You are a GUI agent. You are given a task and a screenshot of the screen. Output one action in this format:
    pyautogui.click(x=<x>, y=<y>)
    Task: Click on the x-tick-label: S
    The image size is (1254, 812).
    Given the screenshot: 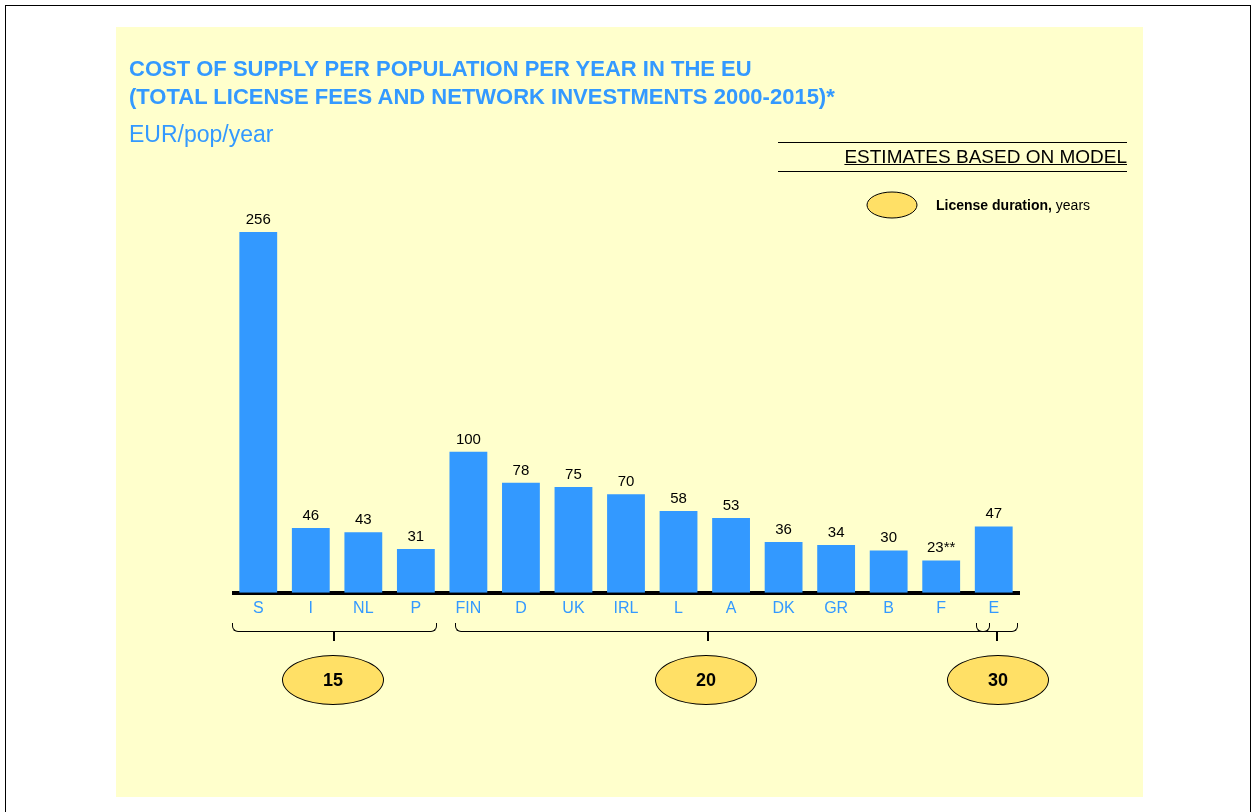 What is the action you would take?
    pyautogui.click(x=258, y=607)
    